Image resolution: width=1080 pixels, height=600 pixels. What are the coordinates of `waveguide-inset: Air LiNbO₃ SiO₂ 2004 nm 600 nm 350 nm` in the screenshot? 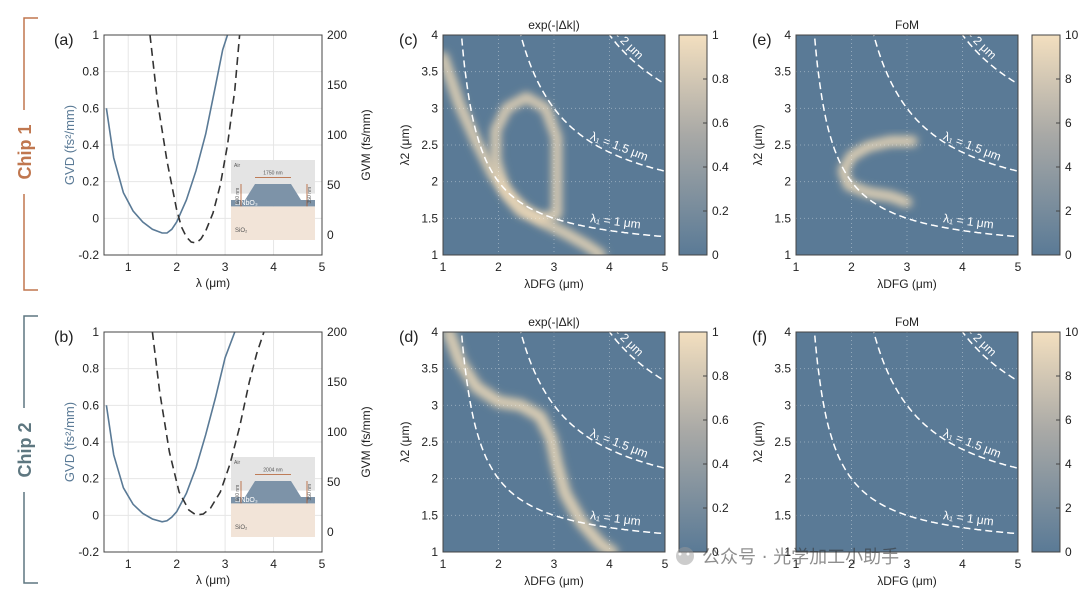 It's located at (273, 497).